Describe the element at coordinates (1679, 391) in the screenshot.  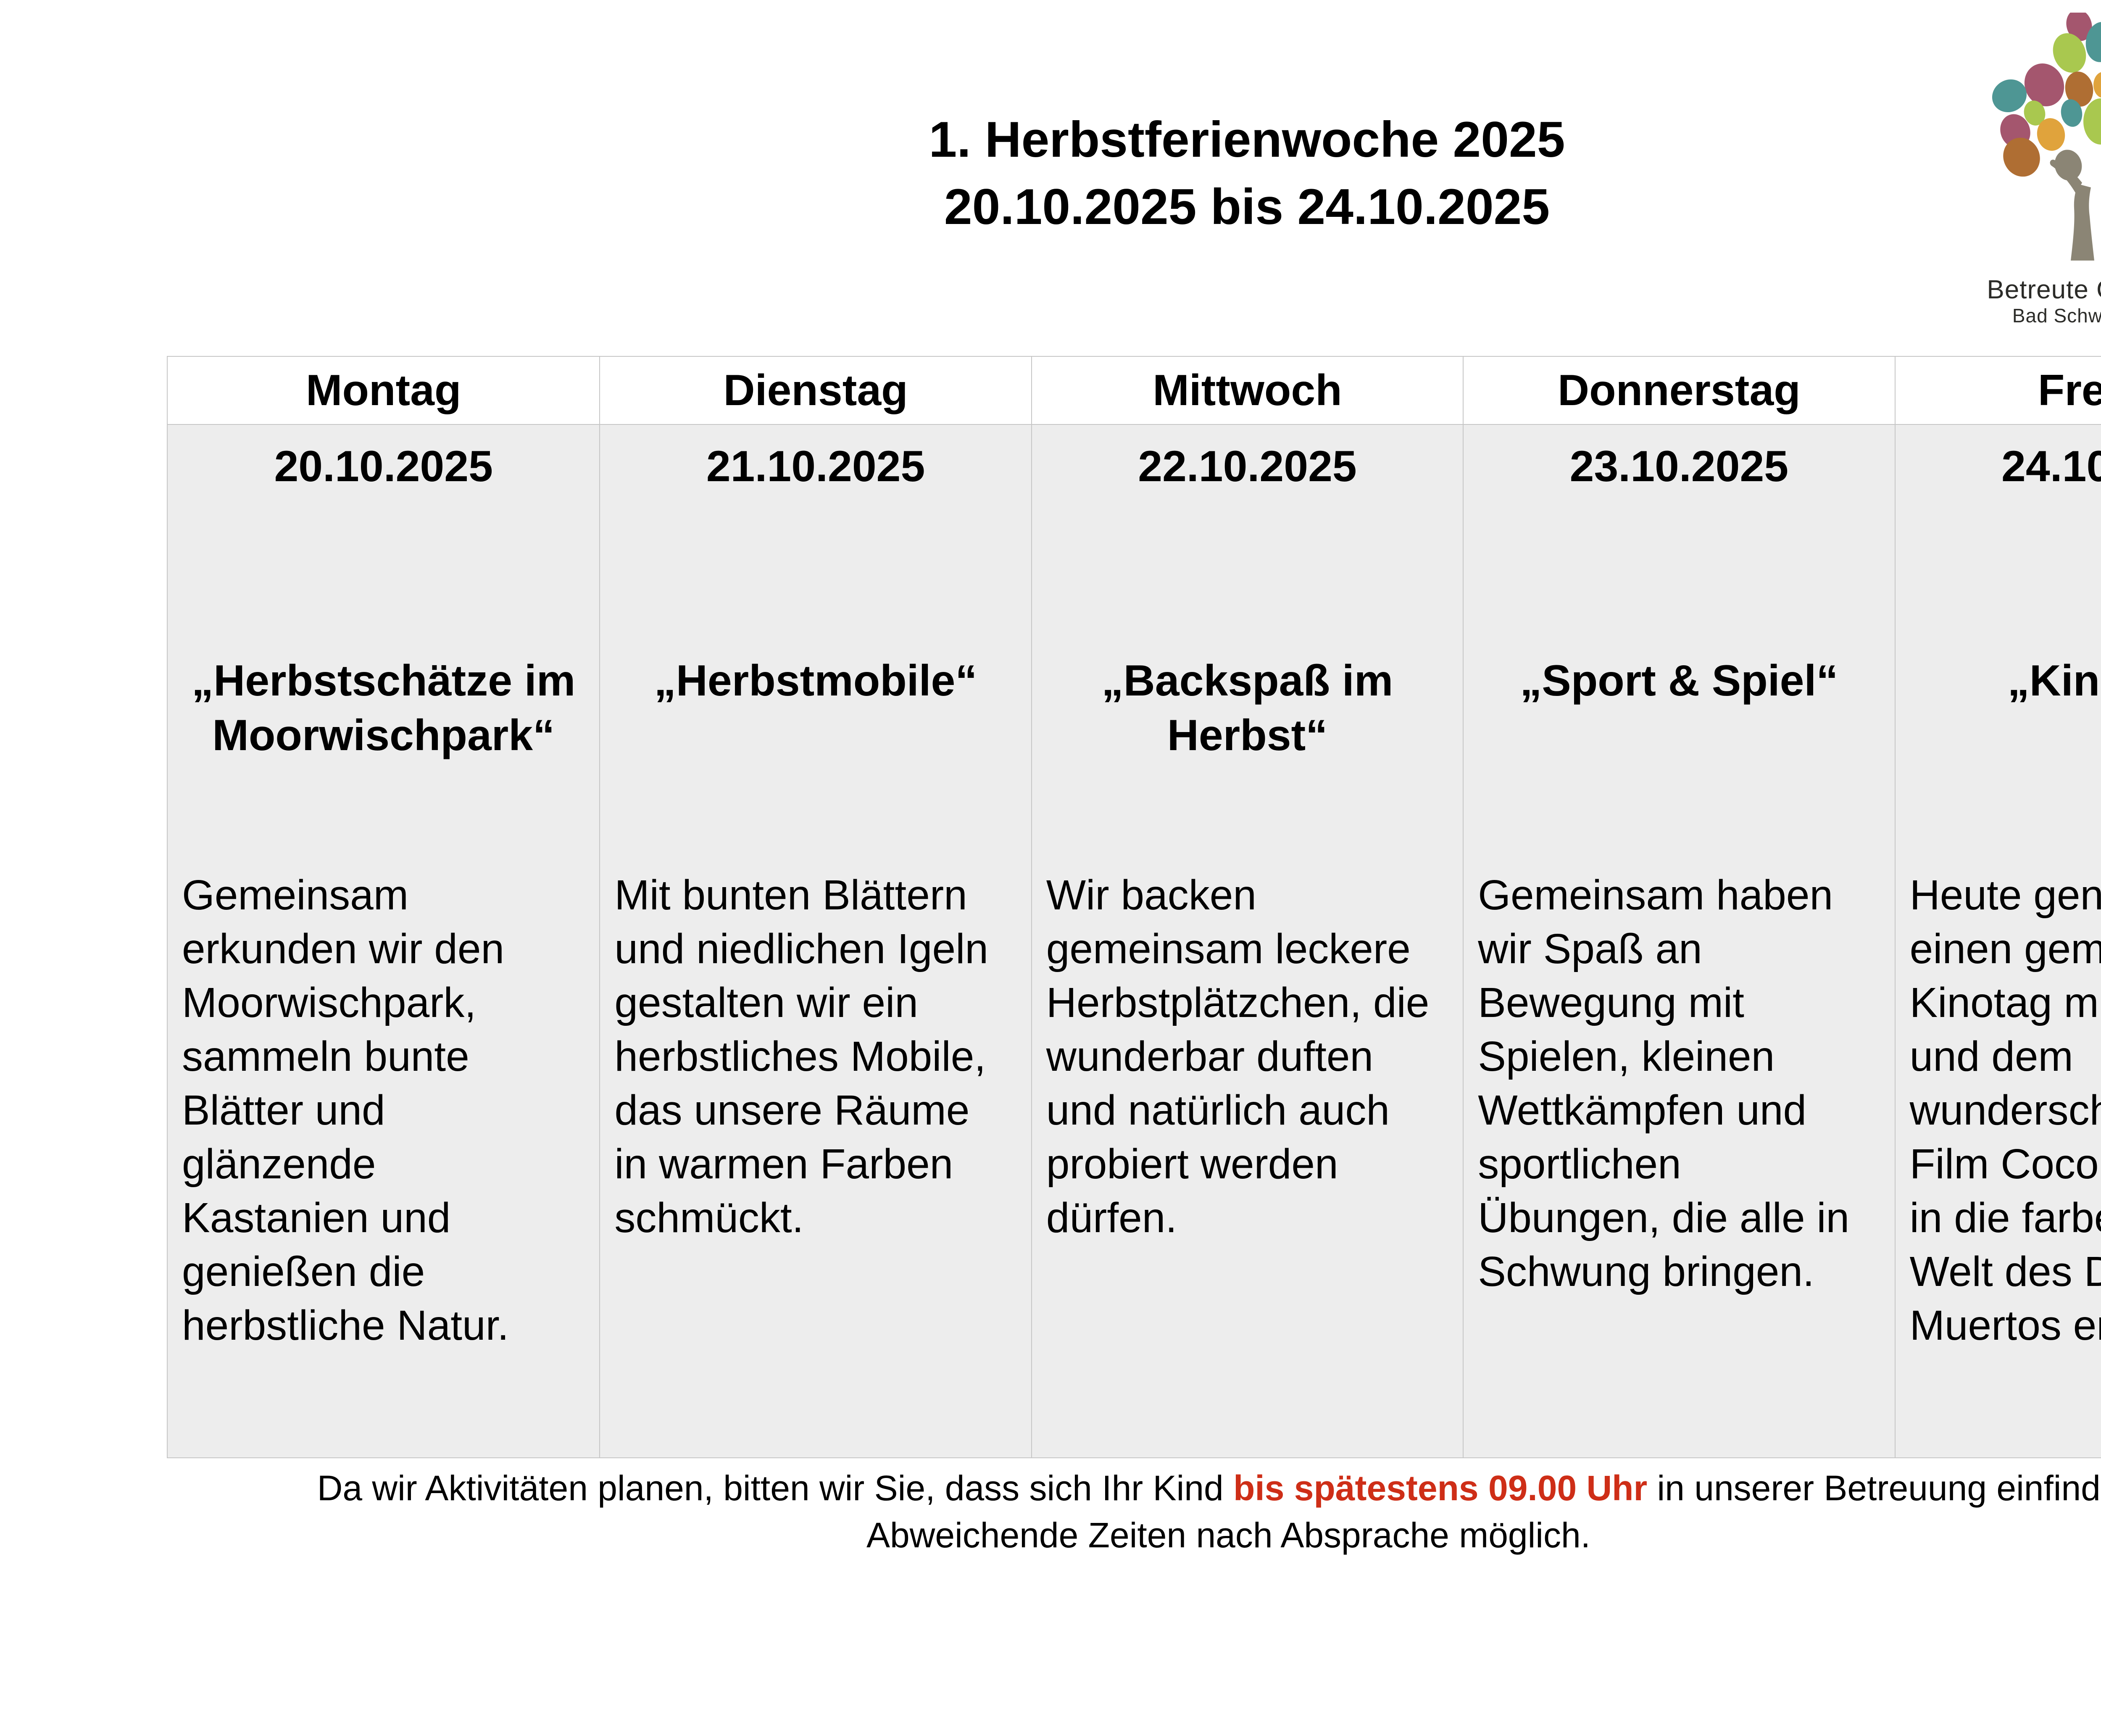
I see `day-header-donnerstag: Donnerstag` at that location.